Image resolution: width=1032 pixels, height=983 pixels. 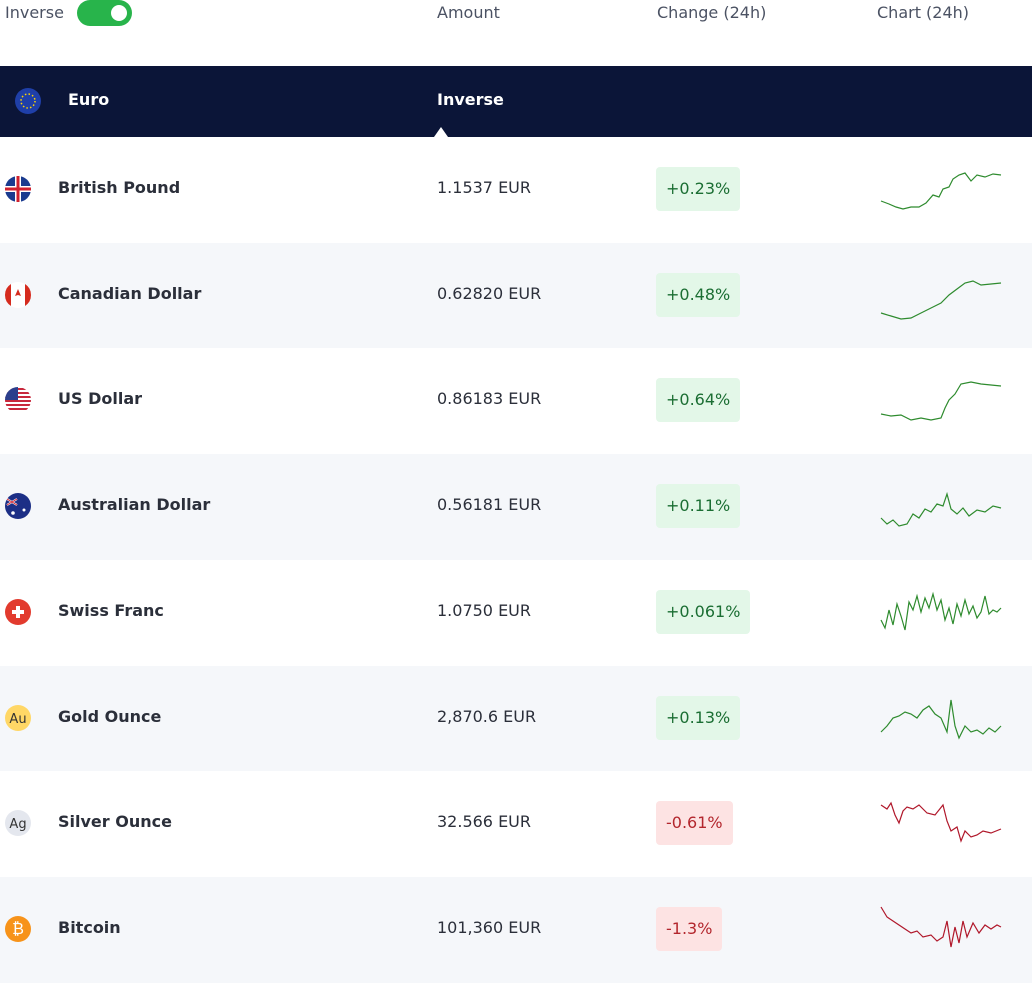 I want to click on currency-row: US Dollar 0.86183 EUR +0.64%, so click(x=516, y=401).